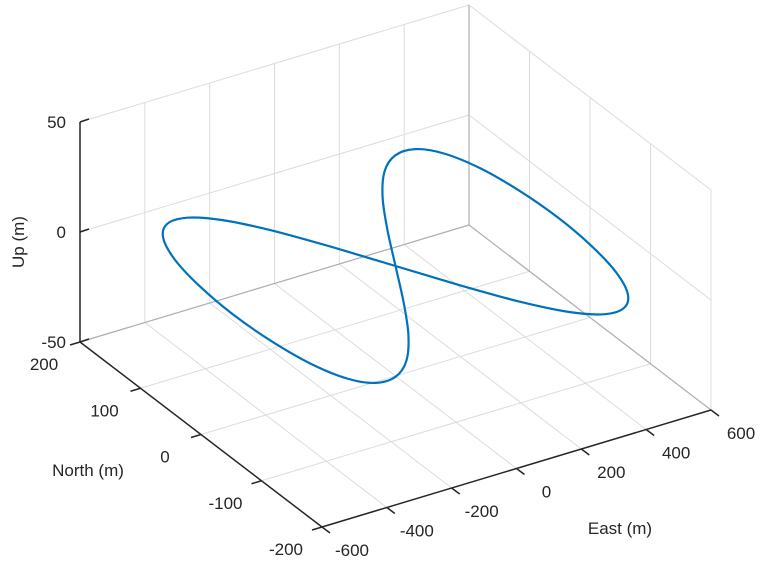  Describe the element at coordinates (611, 472) in the screenshot. I see `x-tick-label: 200` at that location.